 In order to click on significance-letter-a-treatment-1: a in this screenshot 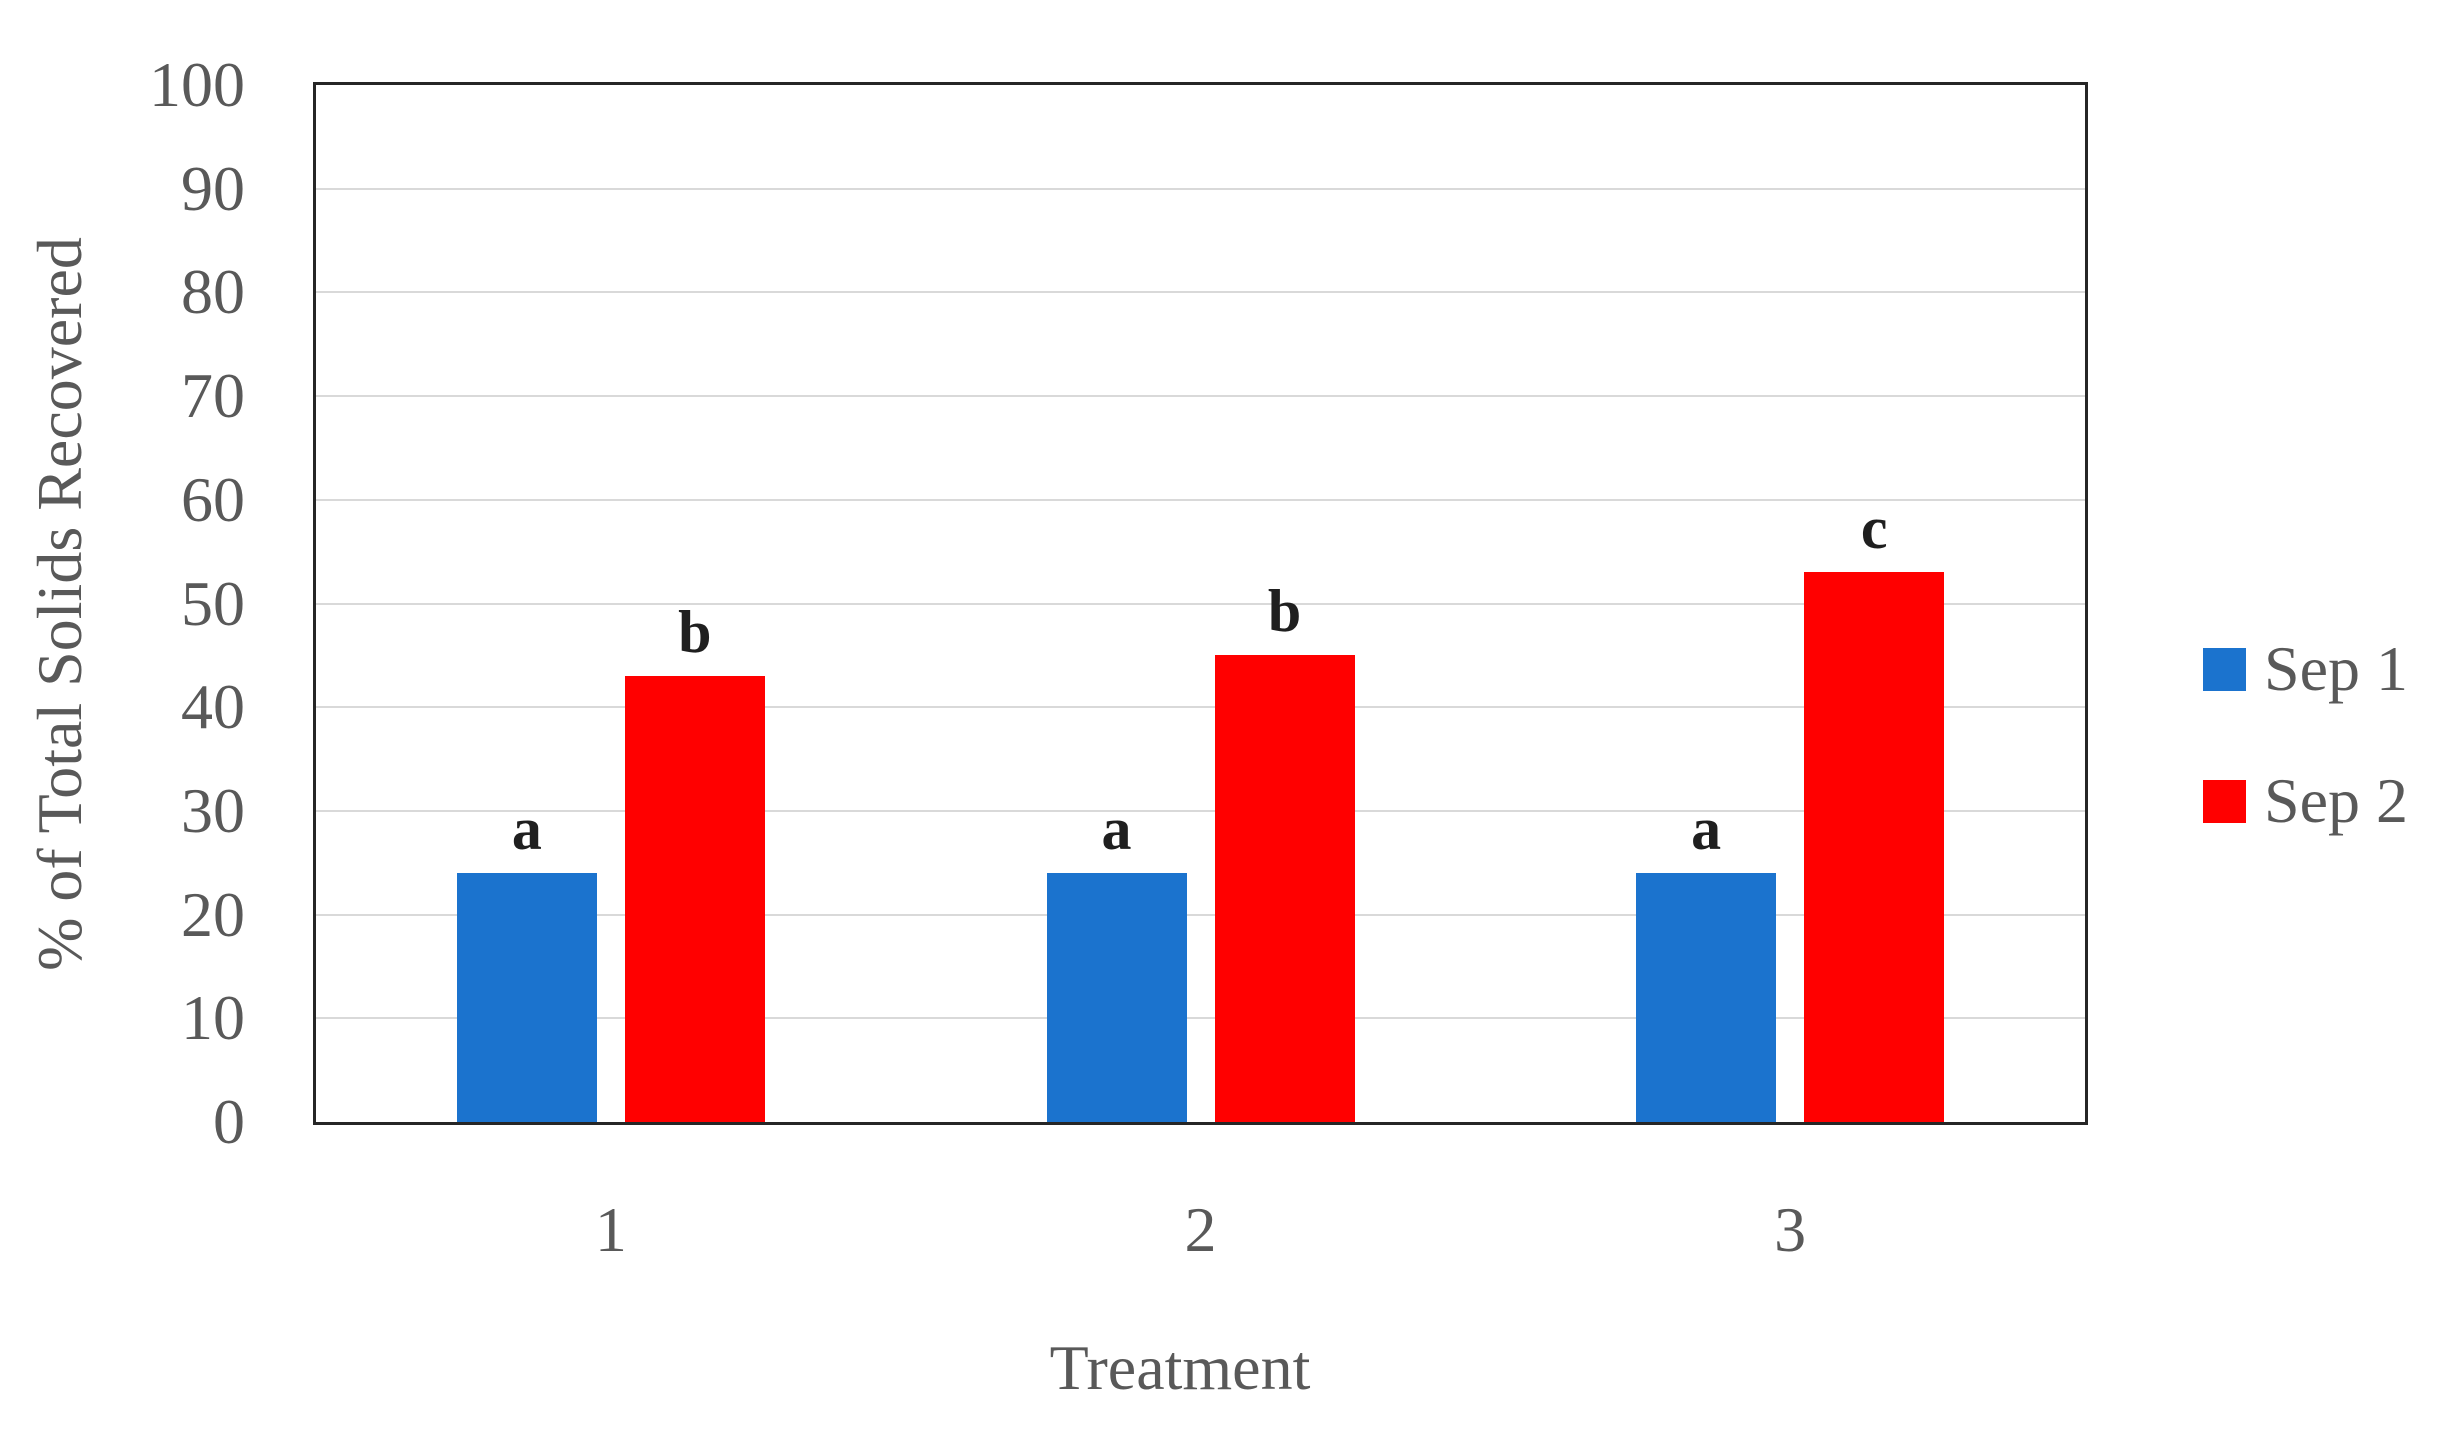, I will do `click(526, 829)`.